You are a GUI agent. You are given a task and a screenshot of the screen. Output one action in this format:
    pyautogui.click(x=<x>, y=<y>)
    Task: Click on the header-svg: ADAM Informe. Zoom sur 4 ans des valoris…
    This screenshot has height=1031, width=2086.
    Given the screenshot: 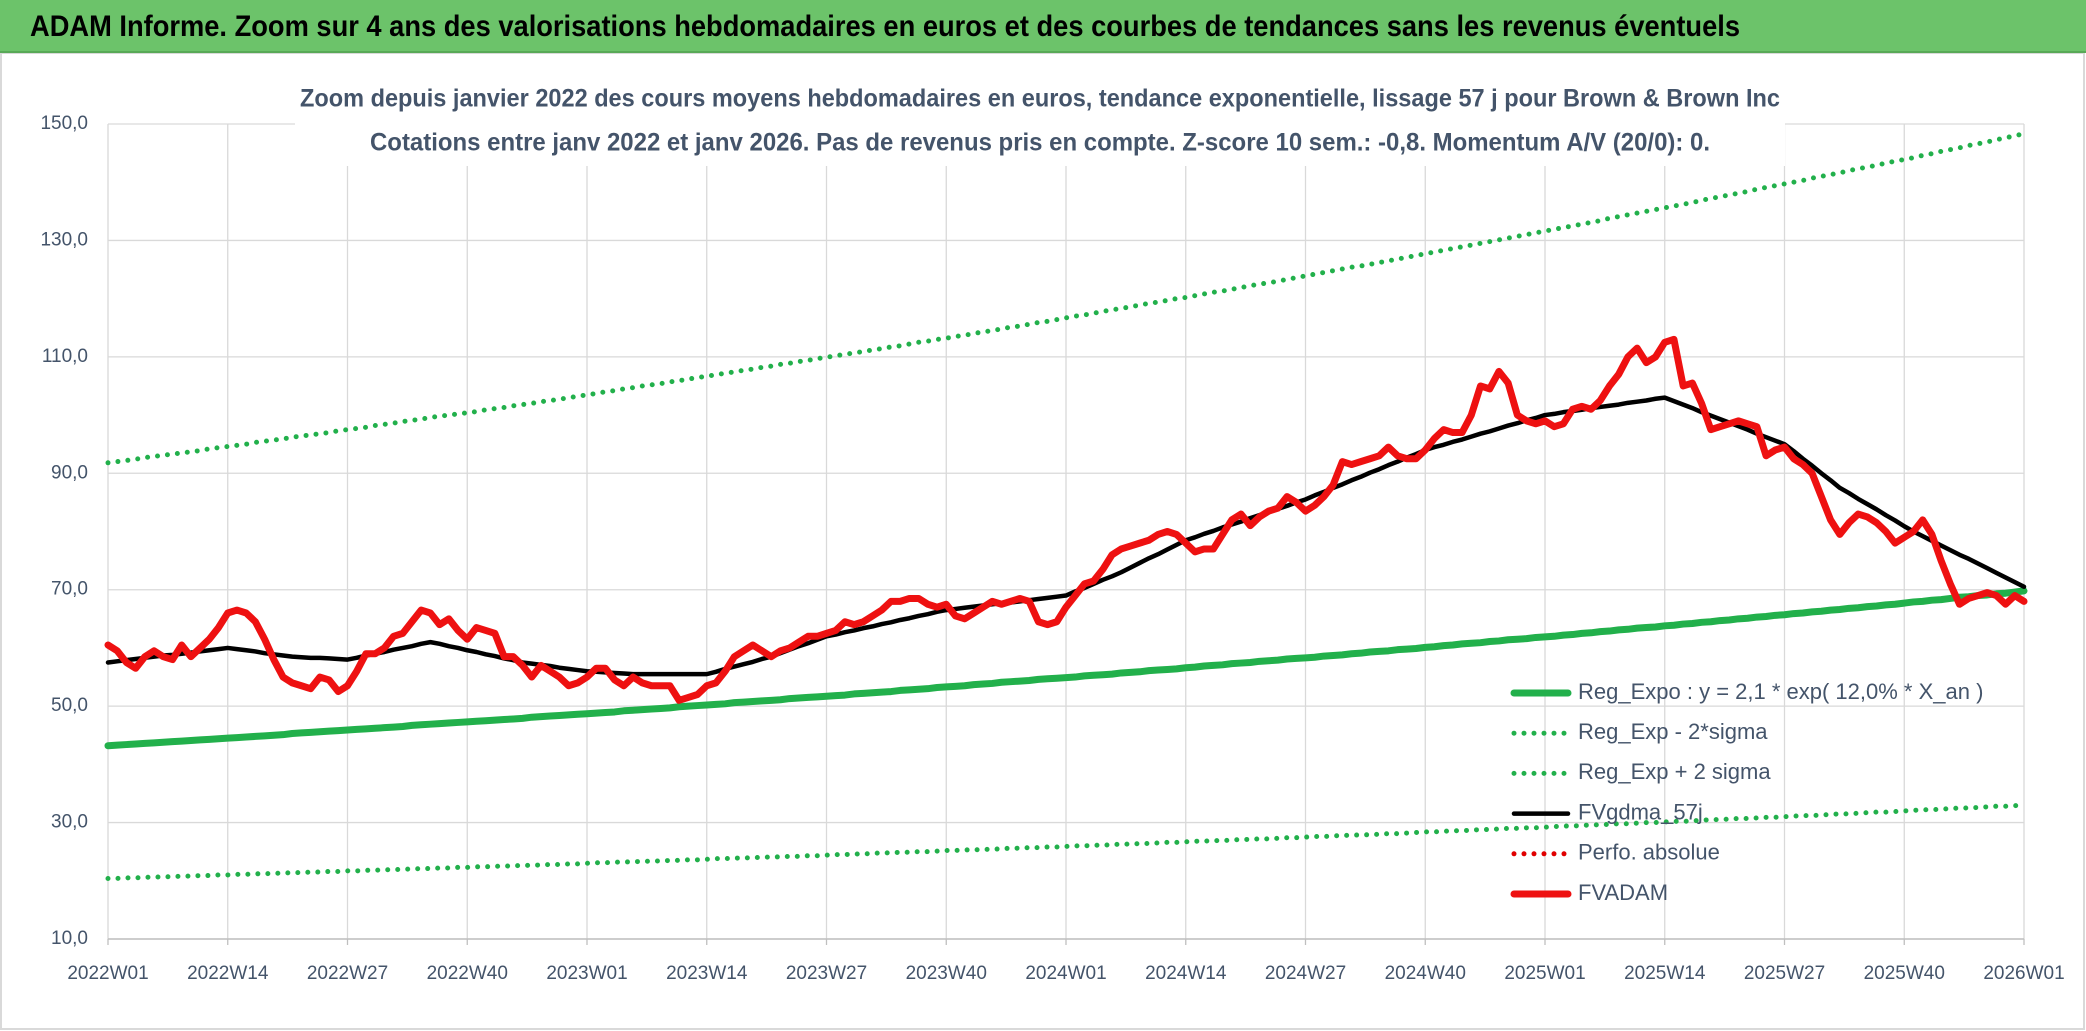 What is the action you would take?
    pyautogui.click(x=885, y=26)
    